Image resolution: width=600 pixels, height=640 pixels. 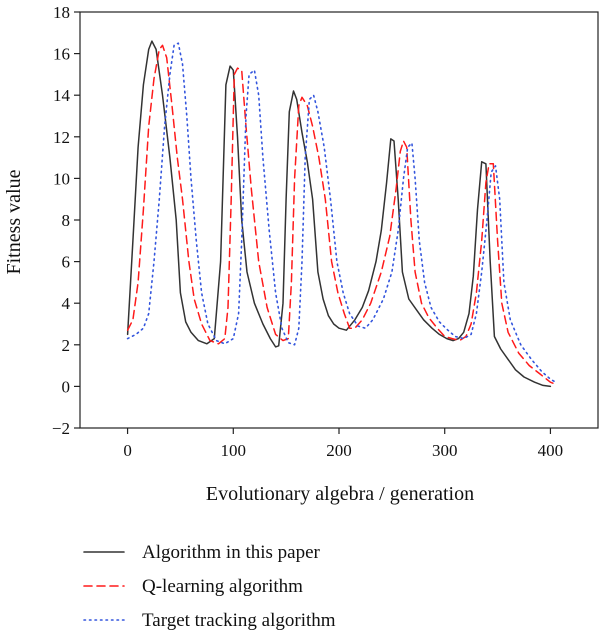 What do you see at coordinates (14, 221) in the screenshot?
I see `y-axis-label: Fitness value` at bounding box center [14, 221].